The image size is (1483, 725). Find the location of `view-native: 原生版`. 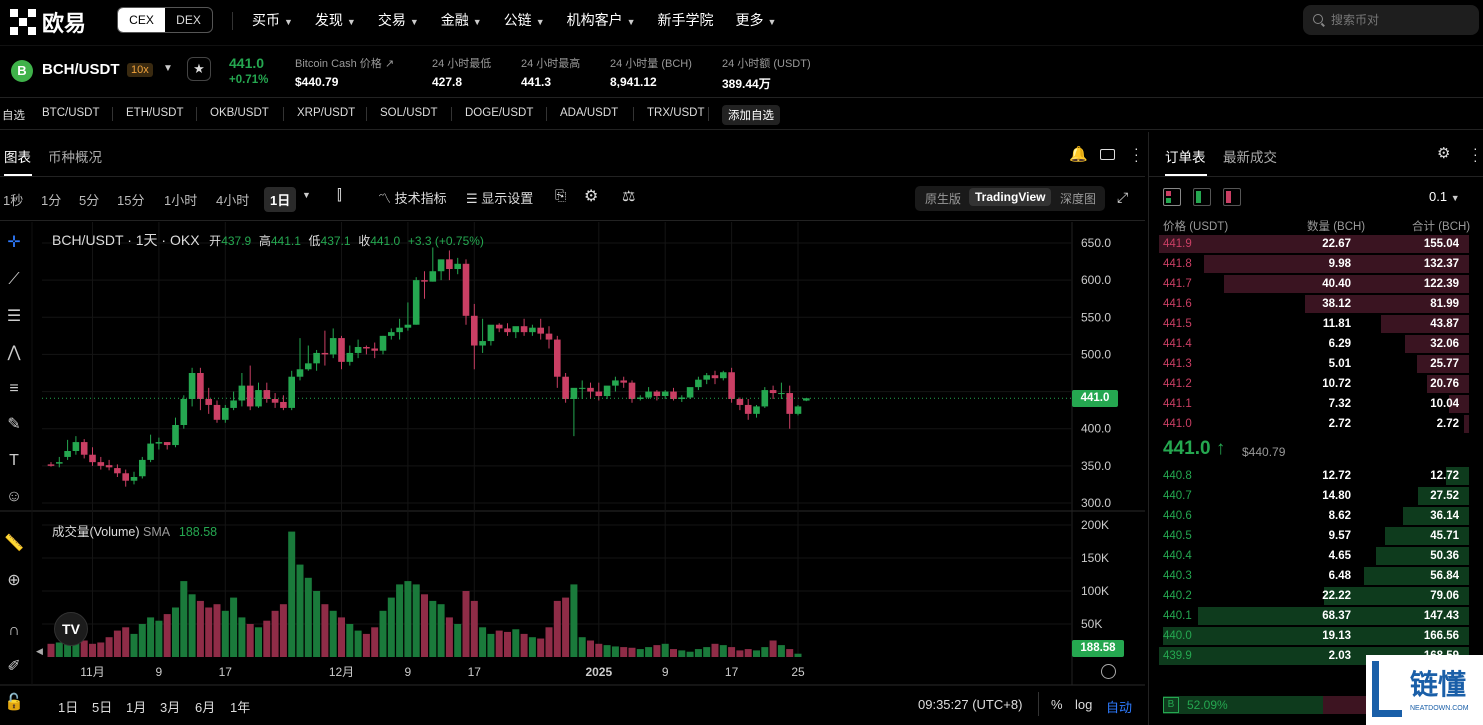

view-native: 原生版 is located at coordinates (943, 199).